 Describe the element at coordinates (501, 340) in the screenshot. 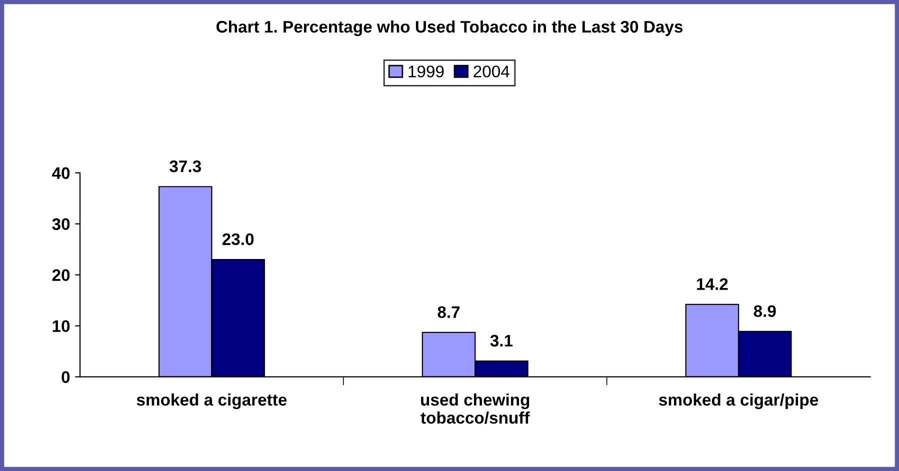

I see `data-label: 3.1` at that location.